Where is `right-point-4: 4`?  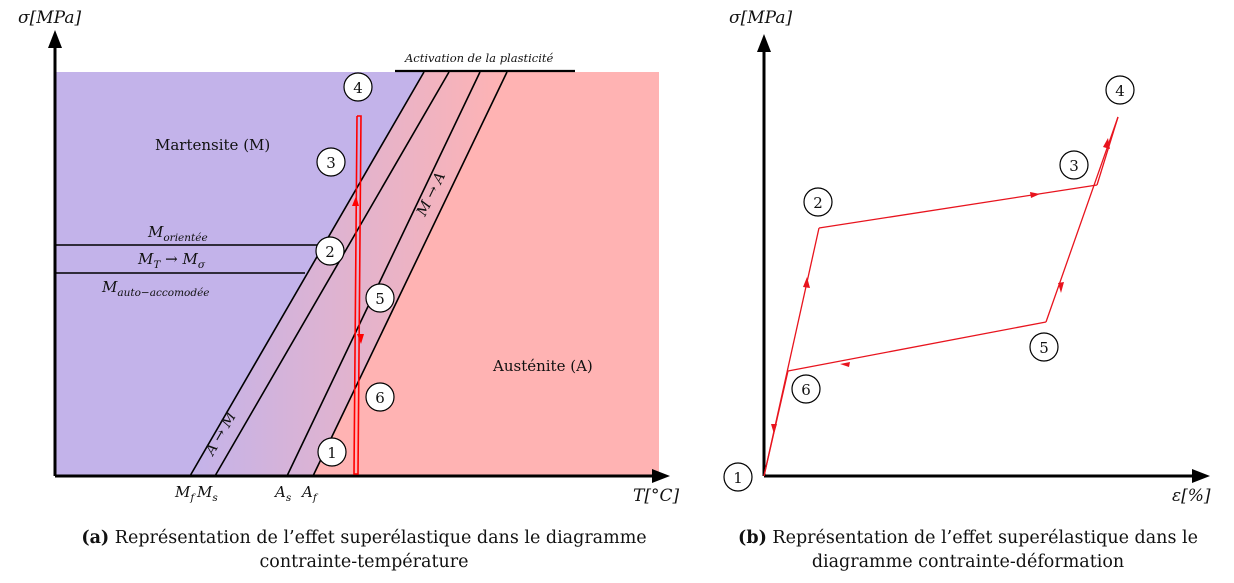 right-point-4: 4 is located at coordinates (1120, 90).